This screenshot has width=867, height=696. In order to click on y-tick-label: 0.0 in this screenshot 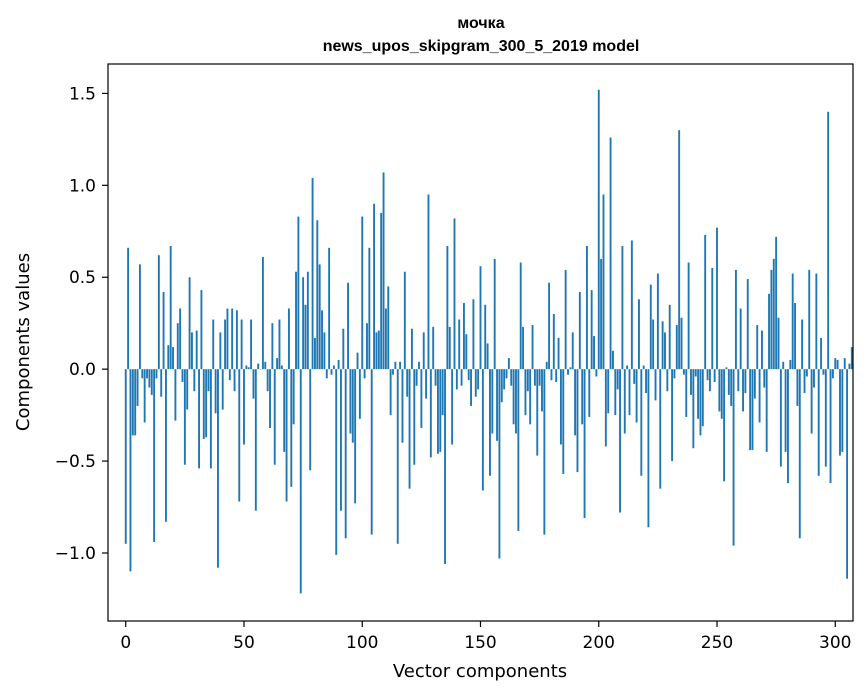, I will do `click(82, 370)`.